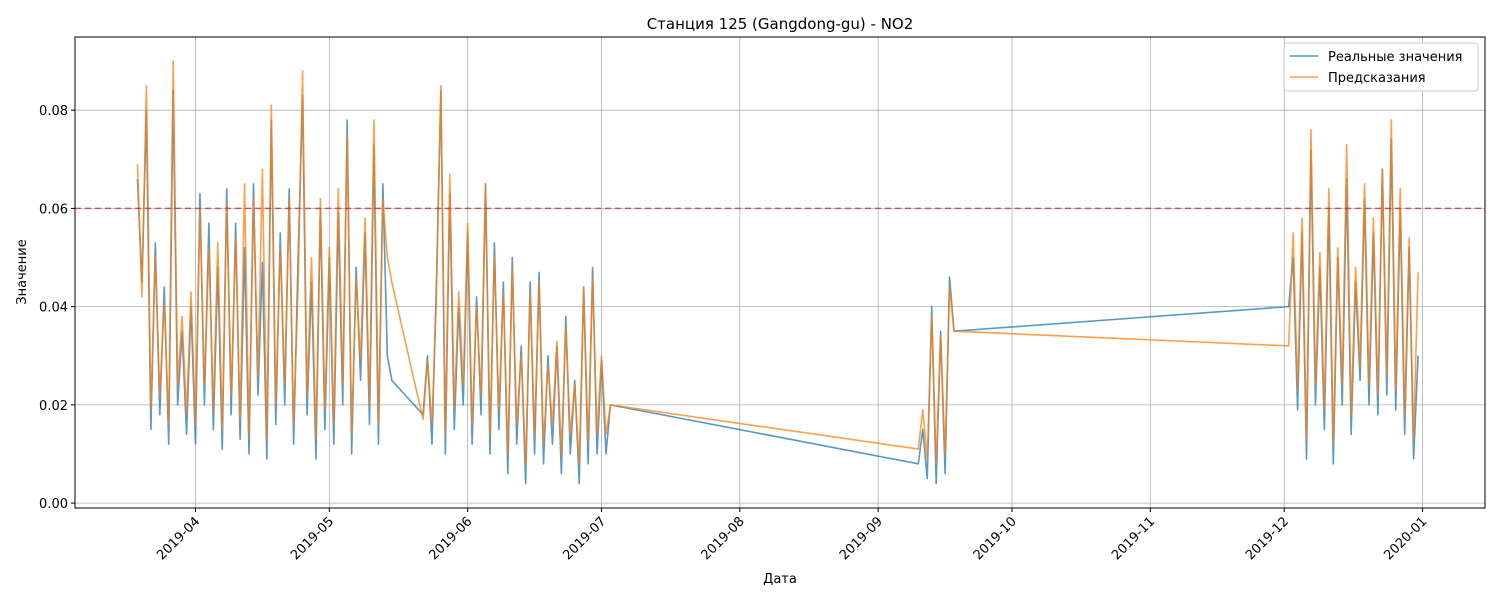 The width and height of the screenshot is (1500, 600). What do you see at coordinates (780, 24) in the screenshot?
I see `chart-title: Станция 125 (Gangdong-gu) - NO2` at bounding box center [780, 24].